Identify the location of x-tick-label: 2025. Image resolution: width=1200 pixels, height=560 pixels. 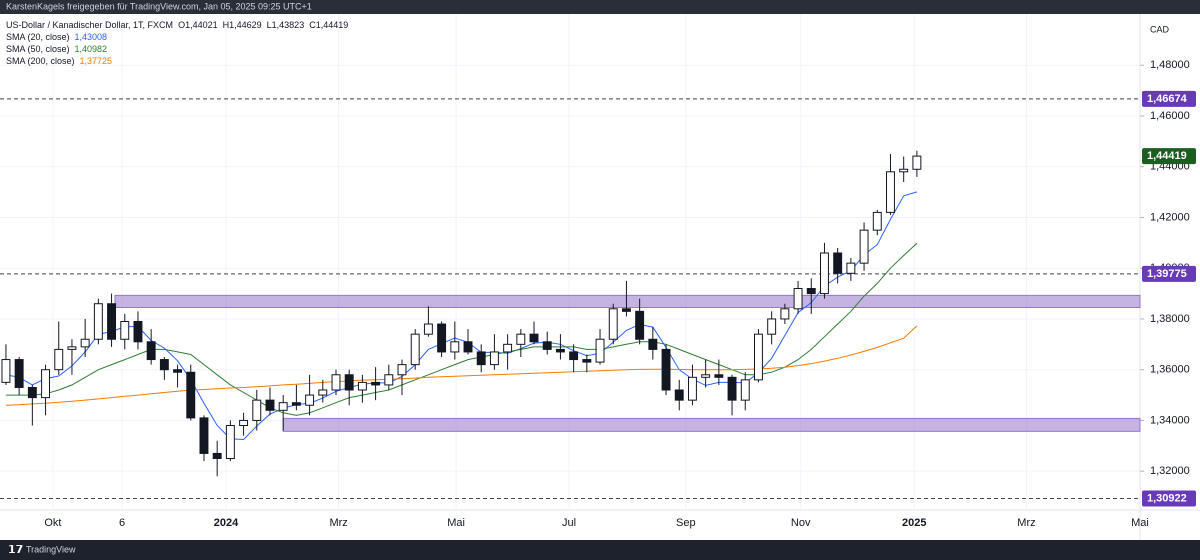
(914, 523).